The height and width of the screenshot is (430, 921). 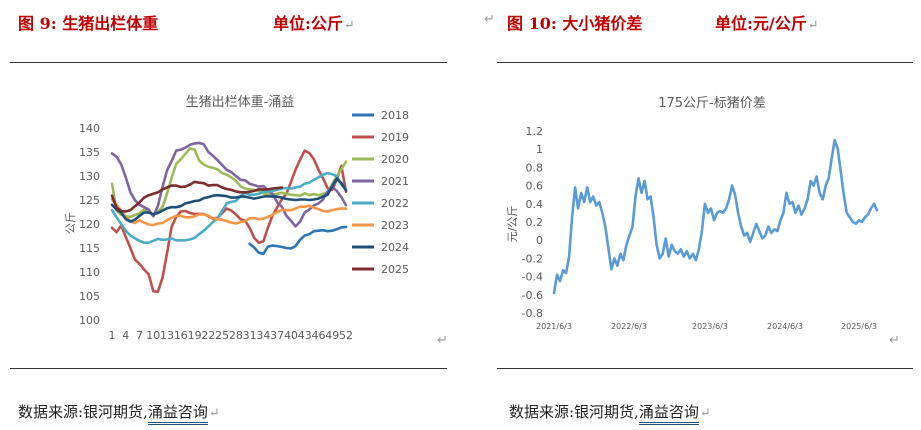 I want to click on y-tick-label: 120, so click(x=89, y=224).